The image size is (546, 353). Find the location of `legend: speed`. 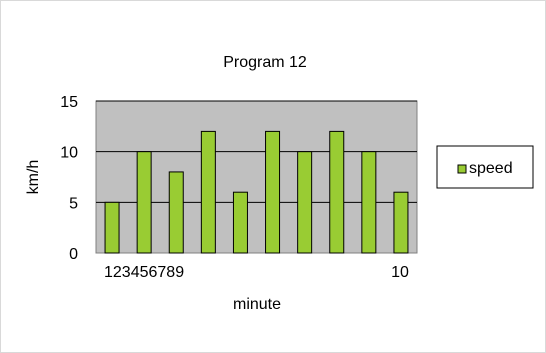

legend: speed is located at coordinates (485, 167).